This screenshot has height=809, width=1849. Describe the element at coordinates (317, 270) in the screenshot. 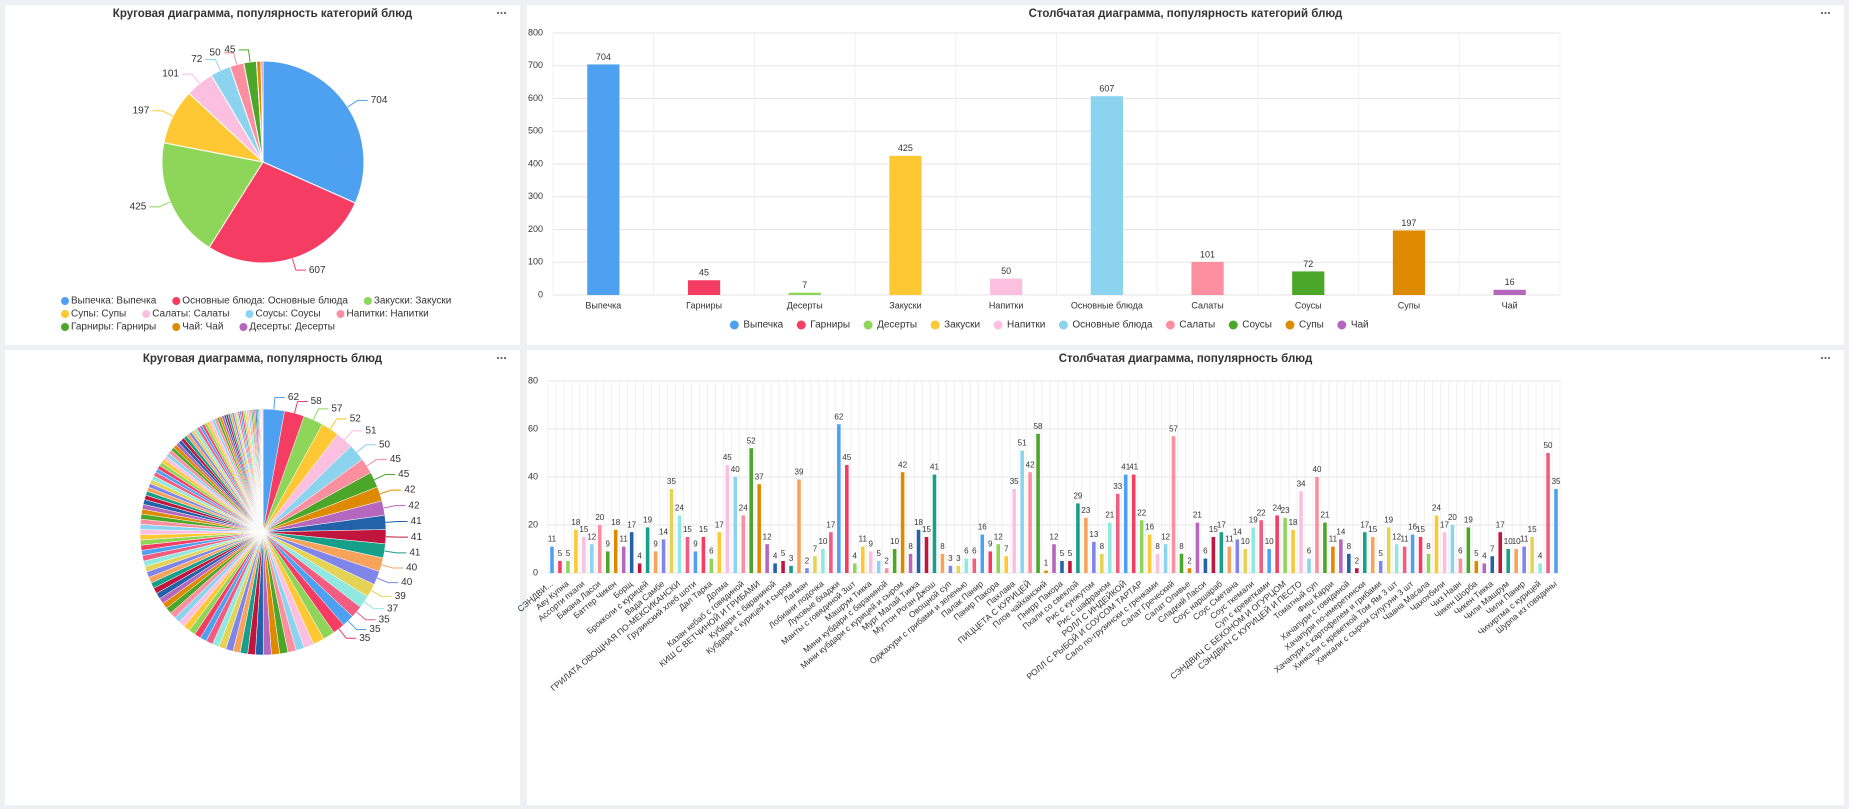

I see `value-label: 607` at that location.